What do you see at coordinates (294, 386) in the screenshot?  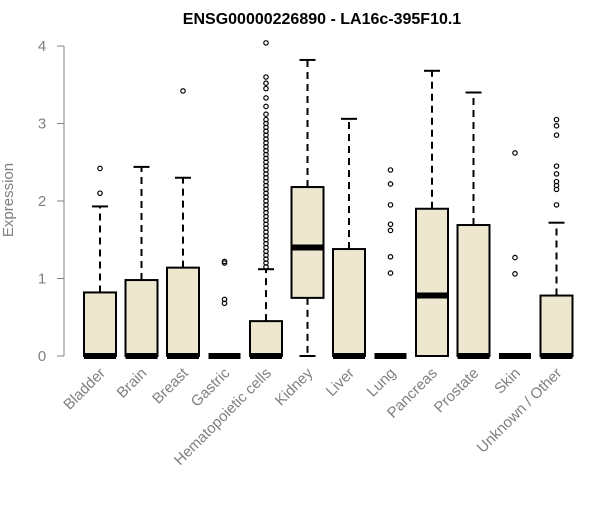 I see `x-tick-label: Kidney` at bounding box center [294, 386].